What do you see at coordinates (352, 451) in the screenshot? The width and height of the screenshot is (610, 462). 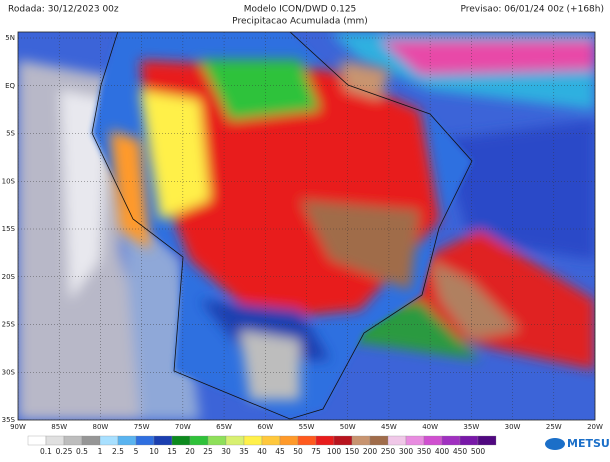 I see `colorbar-label: 150` at bounding box center [352, 451].